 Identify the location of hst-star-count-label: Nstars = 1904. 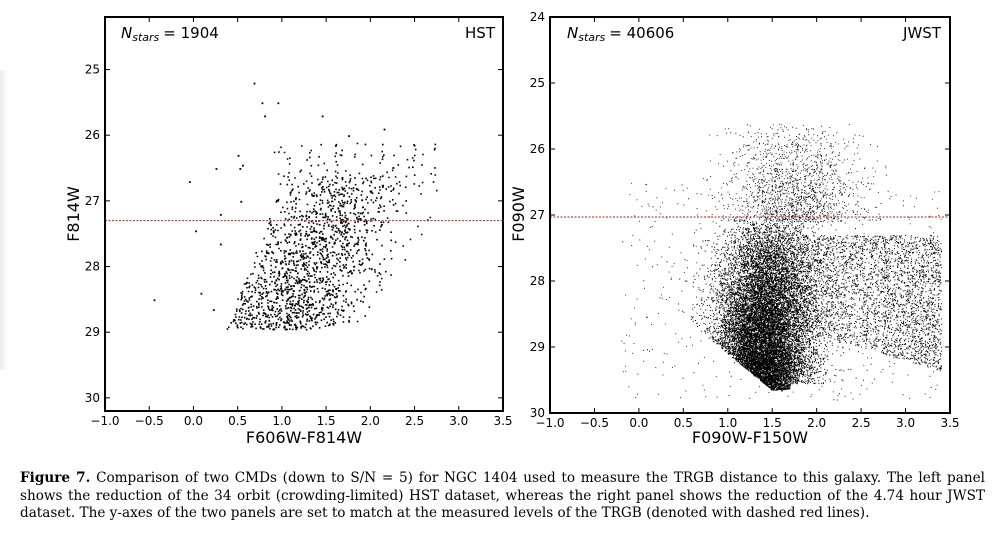
(170, 34).